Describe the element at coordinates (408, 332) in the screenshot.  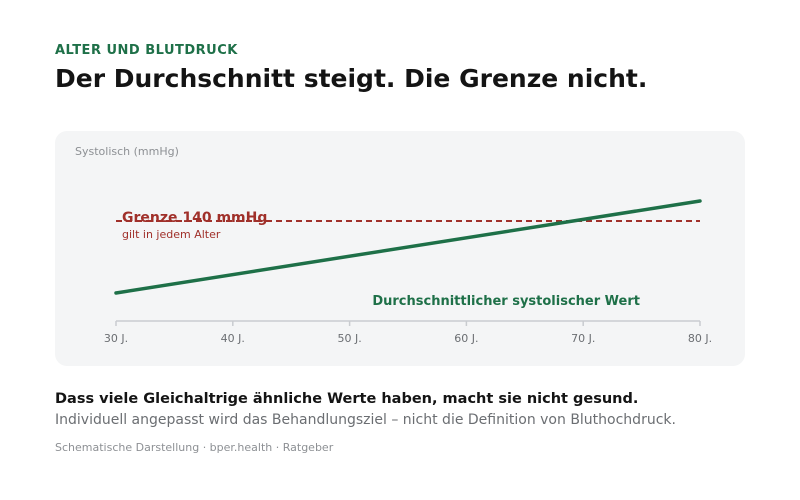
I see `x-axis: 30 J. 40 J. 50 J. 60 J. 70 J. 80 J.` at that location.